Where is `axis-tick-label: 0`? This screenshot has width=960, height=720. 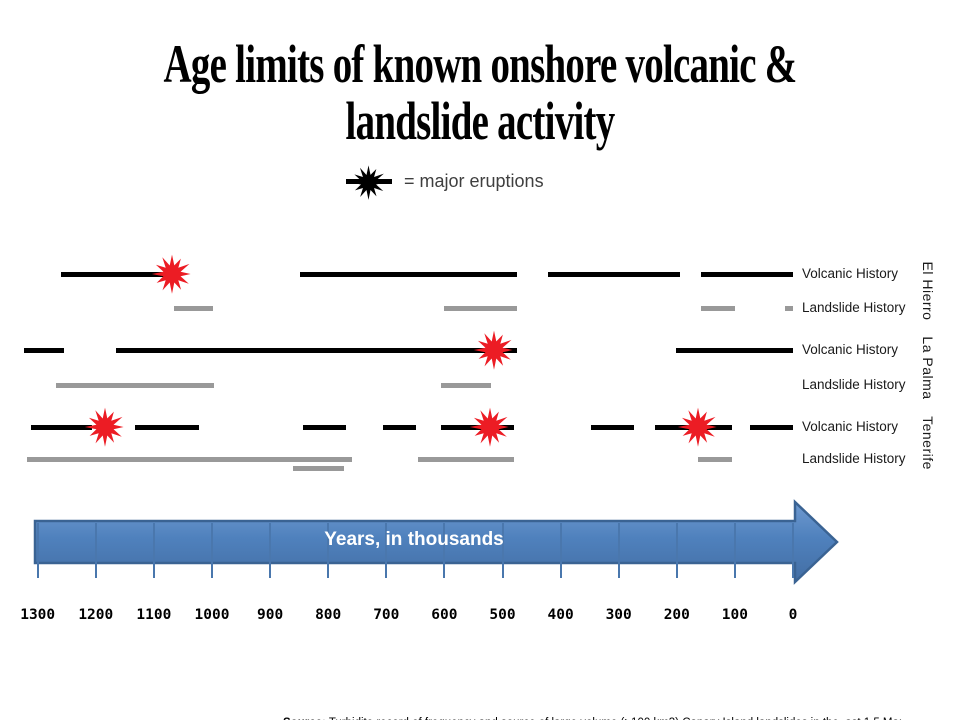 axis-tick-label: 0 is located at coordinates (793, 615).